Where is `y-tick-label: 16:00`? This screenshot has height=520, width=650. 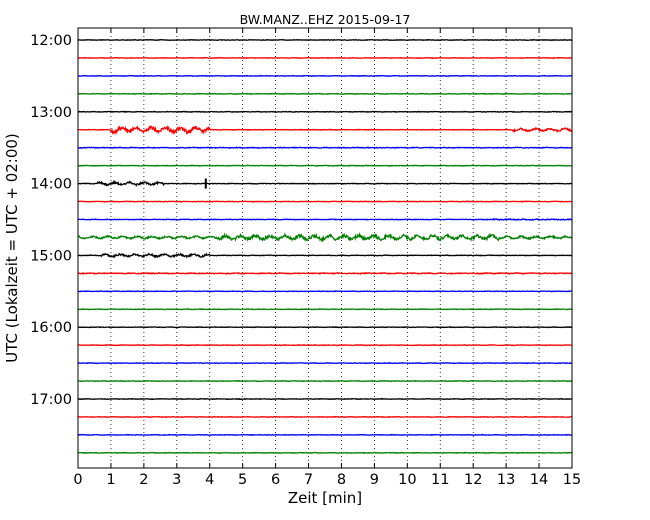 y-tick-label: 16:00 is located at coordinates (51, 328).